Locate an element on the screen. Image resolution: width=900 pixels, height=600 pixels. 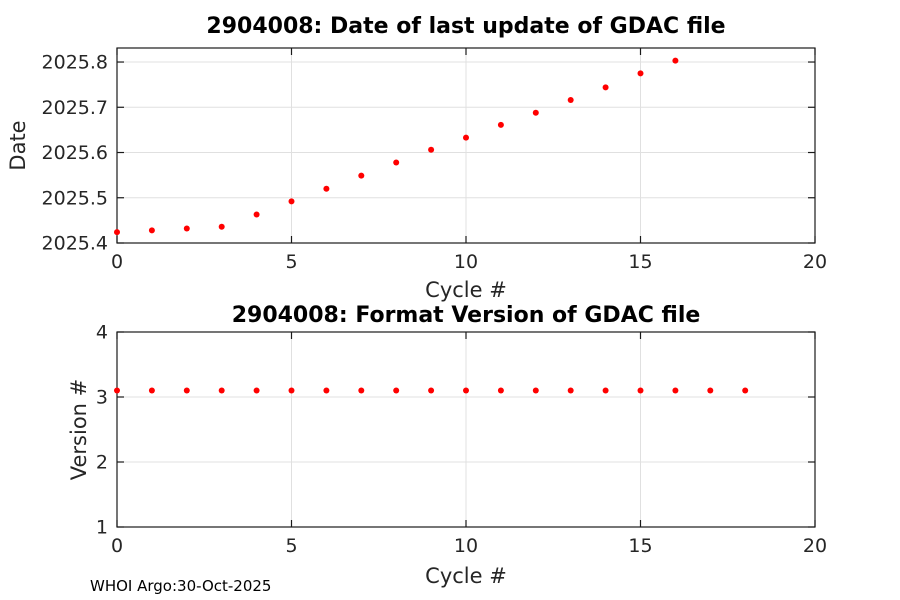
watermark-text: WHOI Argo:30-Oct-2025 is located at coordinates (181, 586).